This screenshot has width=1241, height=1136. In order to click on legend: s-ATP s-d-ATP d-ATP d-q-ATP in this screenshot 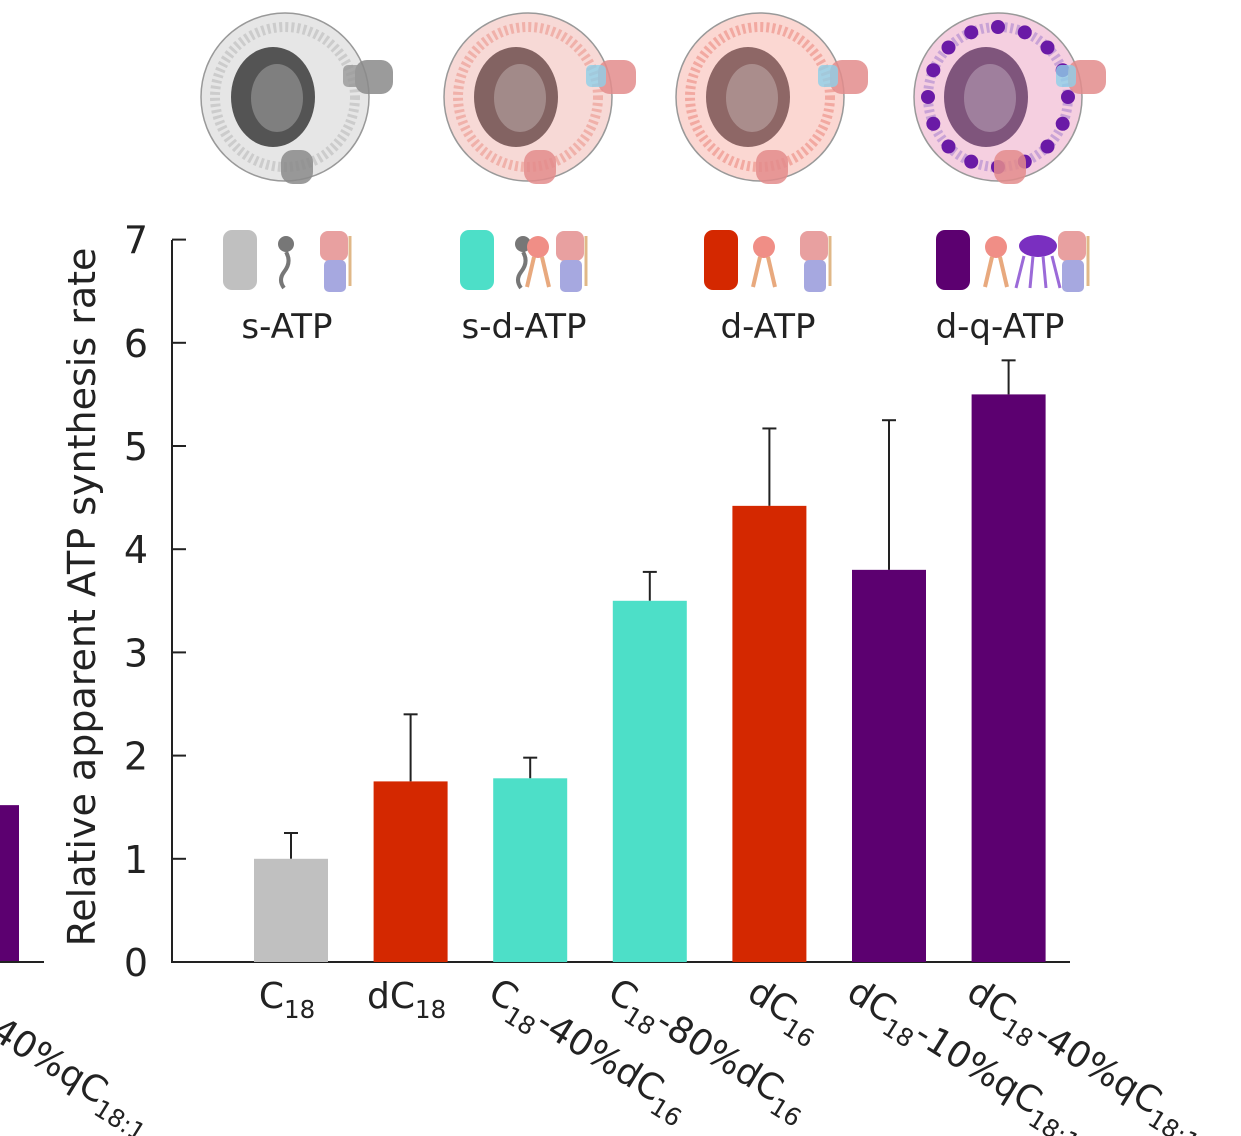, I will do `click(656, 288)`.